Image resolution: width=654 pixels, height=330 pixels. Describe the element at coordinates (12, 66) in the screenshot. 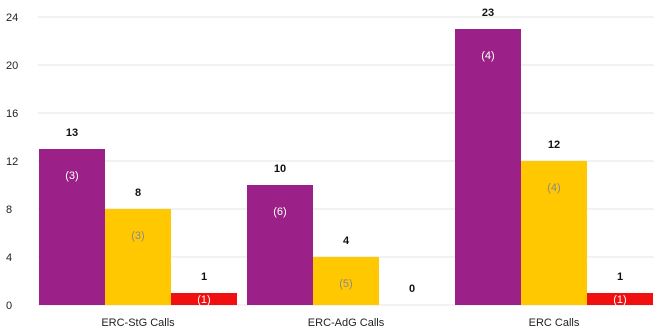

I see `y-tick-label: 20` at that location.